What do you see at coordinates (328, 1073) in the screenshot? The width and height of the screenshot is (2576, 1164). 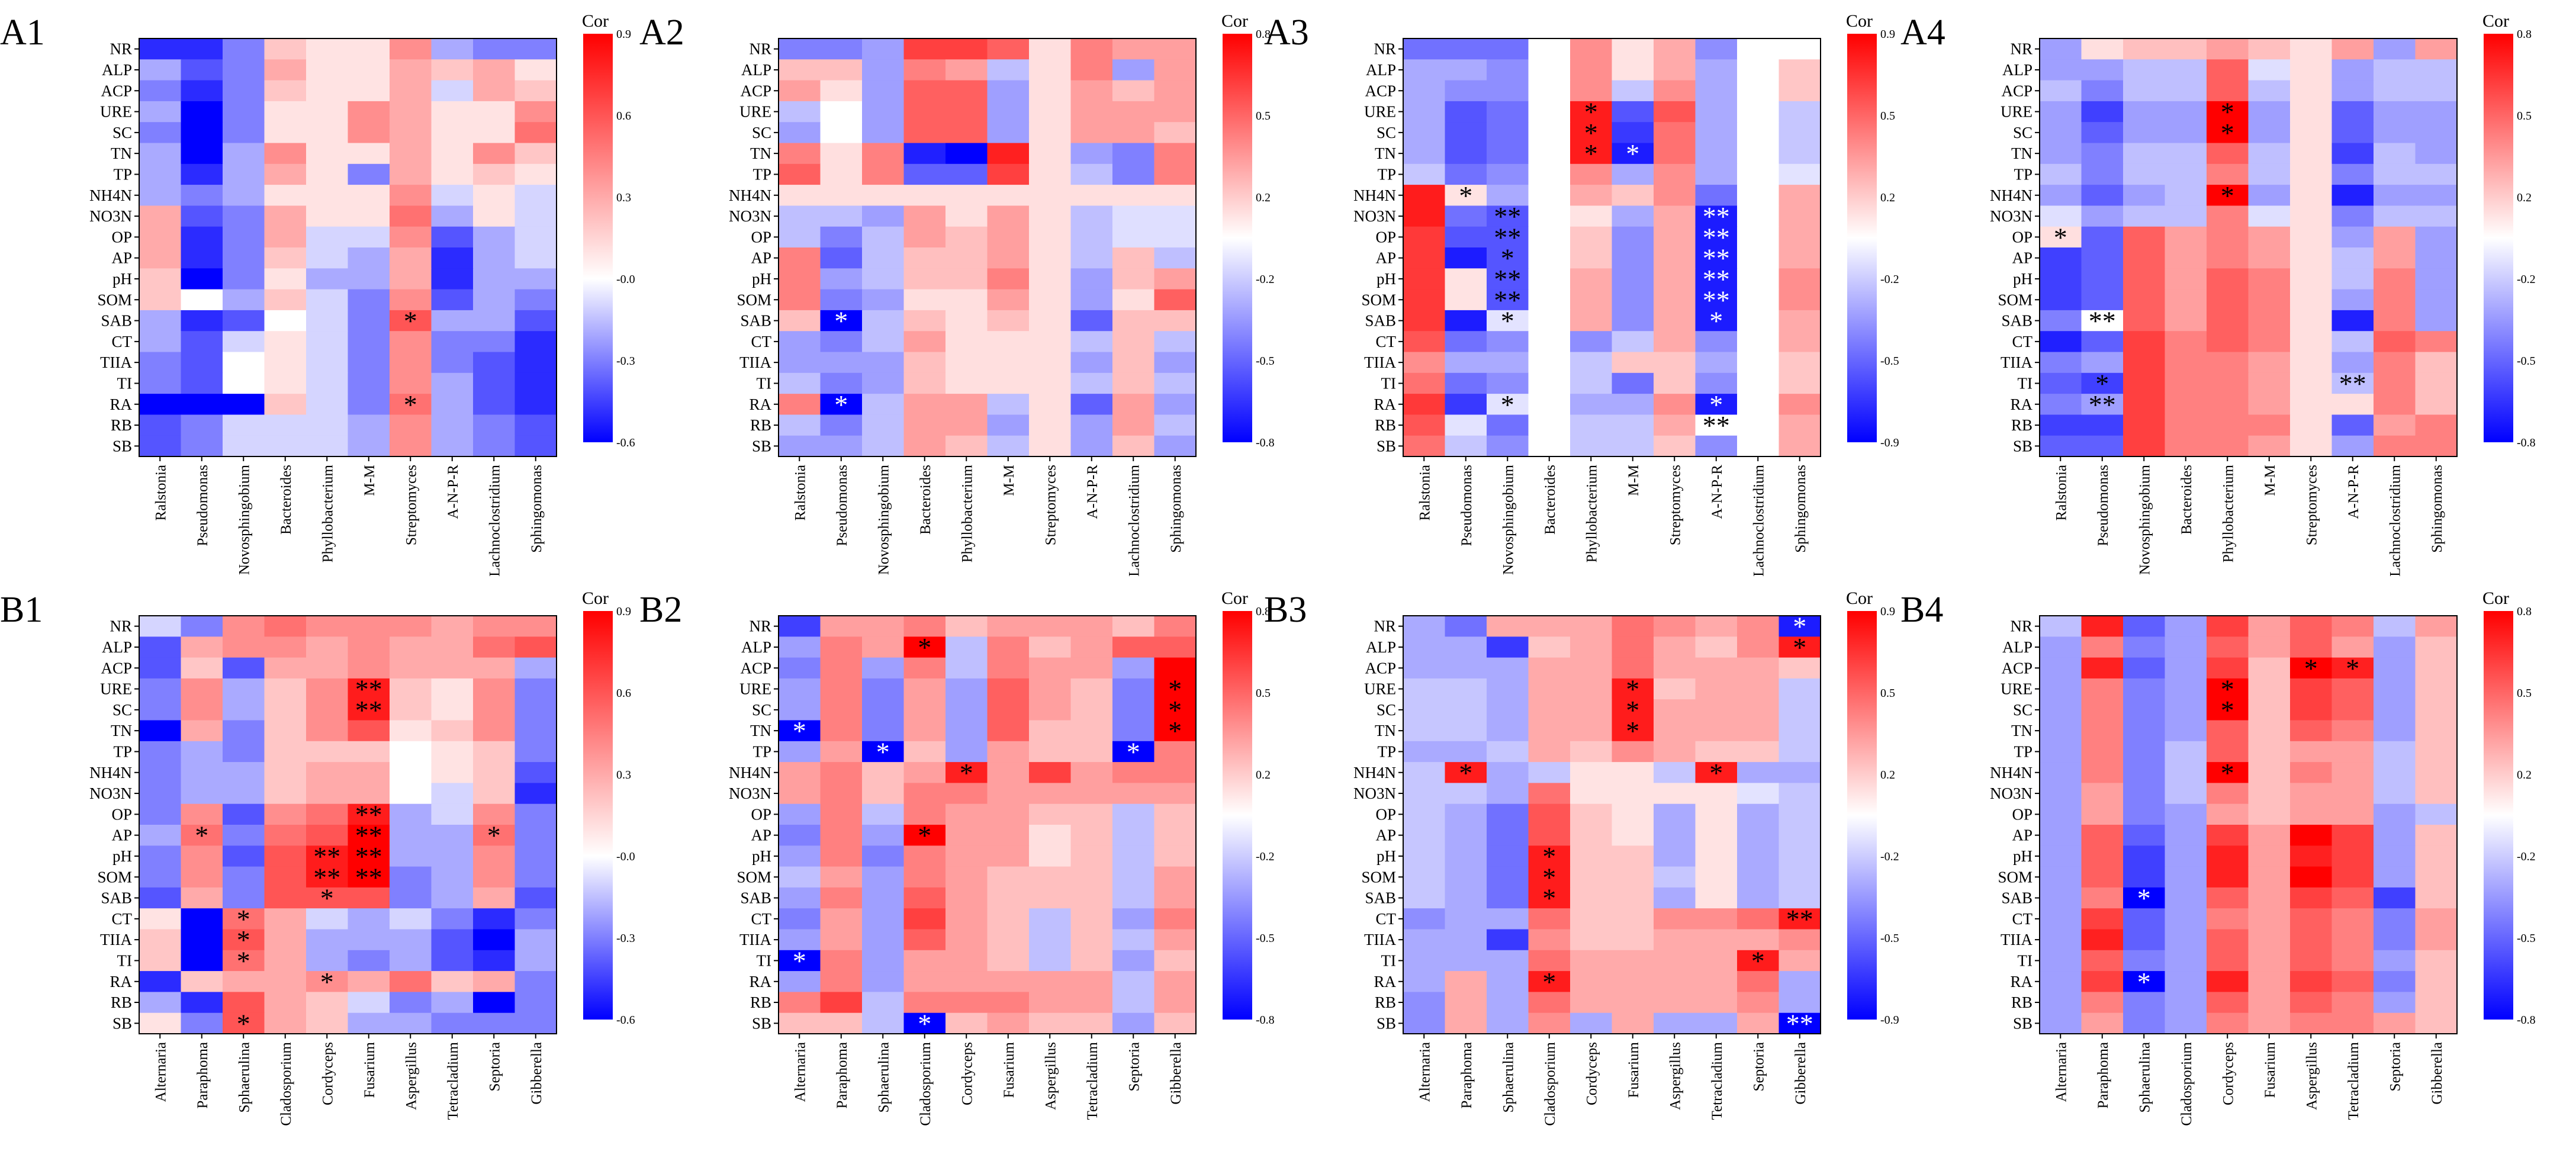 I see `panel-b1-col-label: Cordyceps` at bounding box center [328, 1073].